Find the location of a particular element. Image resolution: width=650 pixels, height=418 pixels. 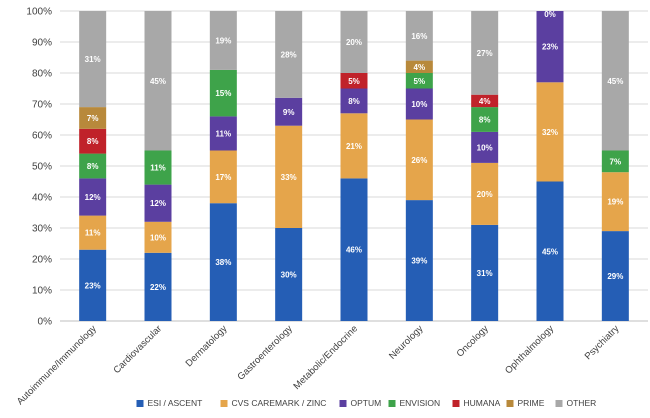

data-label: 26% is located at coordinates (419, 160).